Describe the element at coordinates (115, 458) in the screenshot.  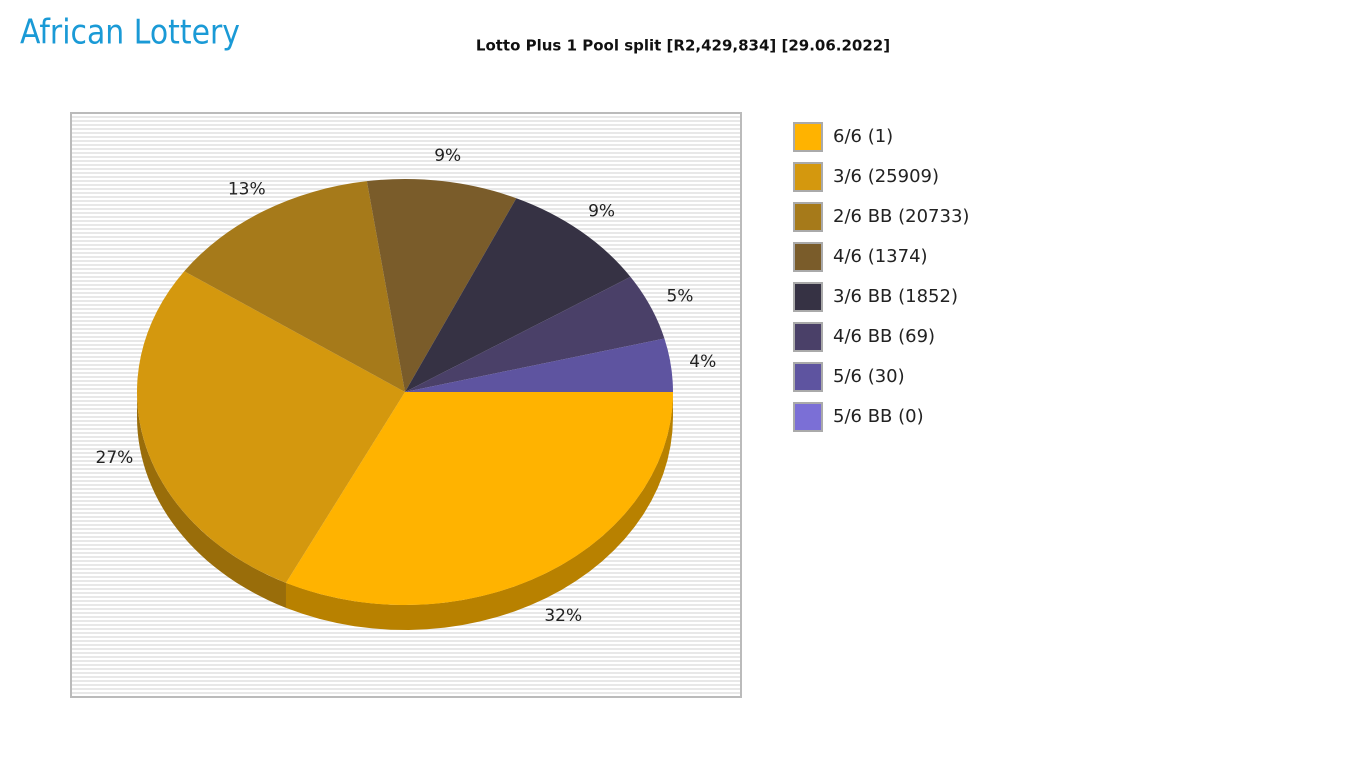
I see `data-label: 27%` at that location.